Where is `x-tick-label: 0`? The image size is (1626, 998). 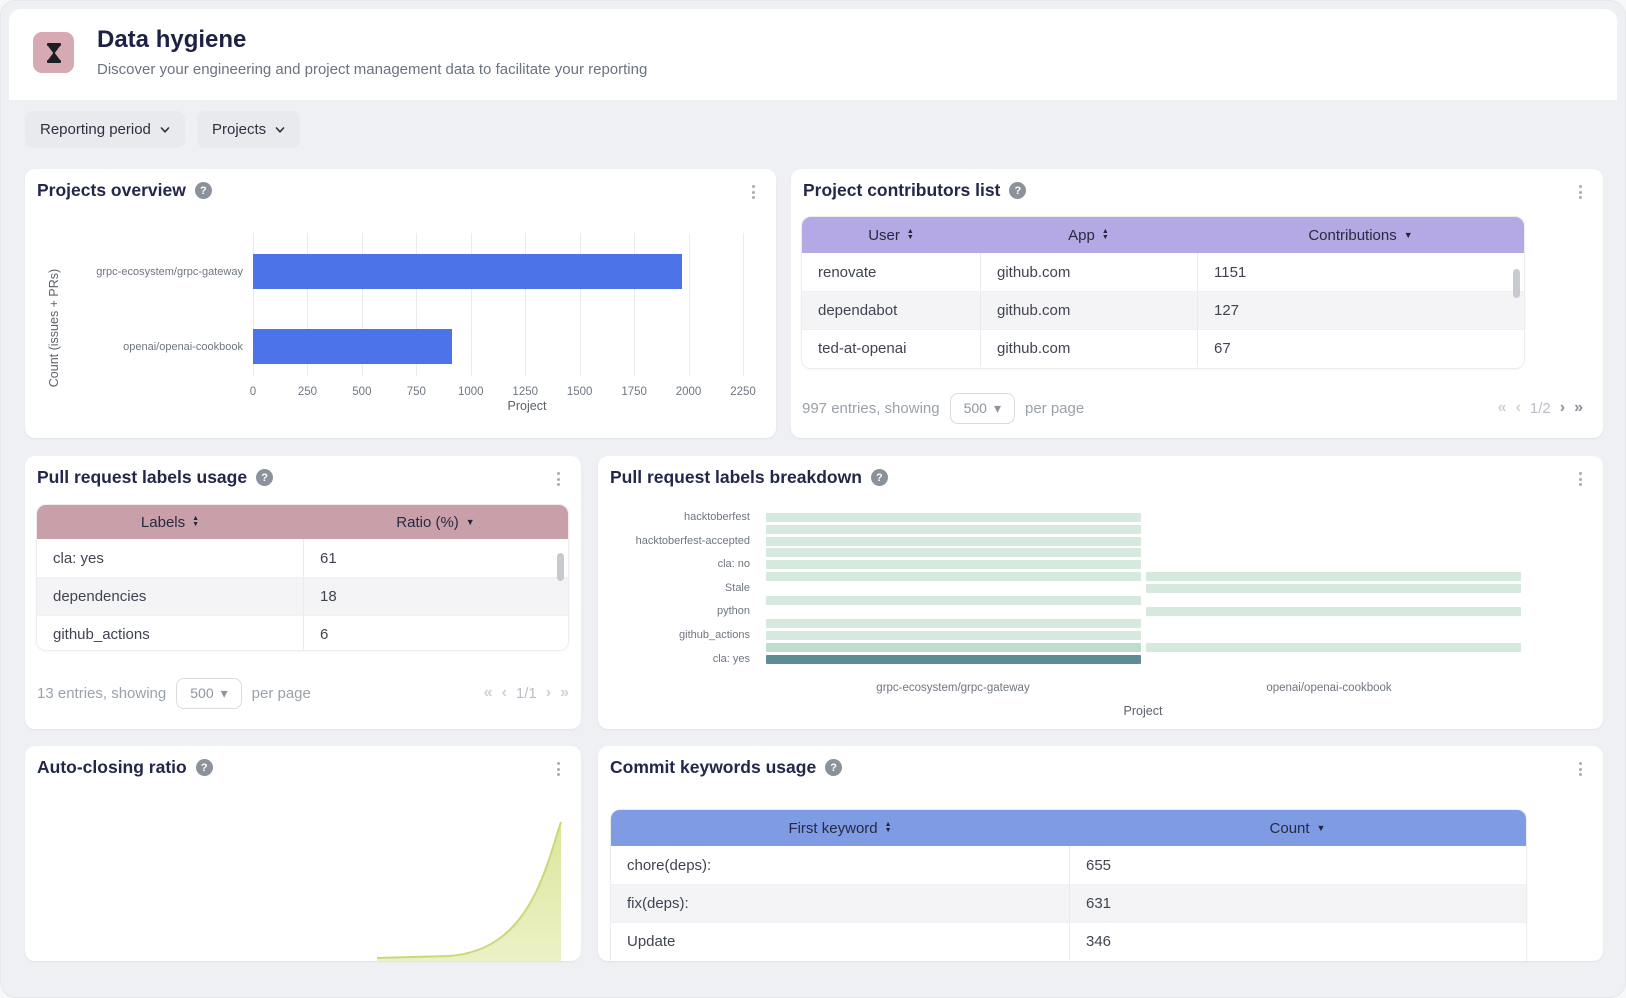 x-tick-label: 0 is located at coordinates (253, 392).